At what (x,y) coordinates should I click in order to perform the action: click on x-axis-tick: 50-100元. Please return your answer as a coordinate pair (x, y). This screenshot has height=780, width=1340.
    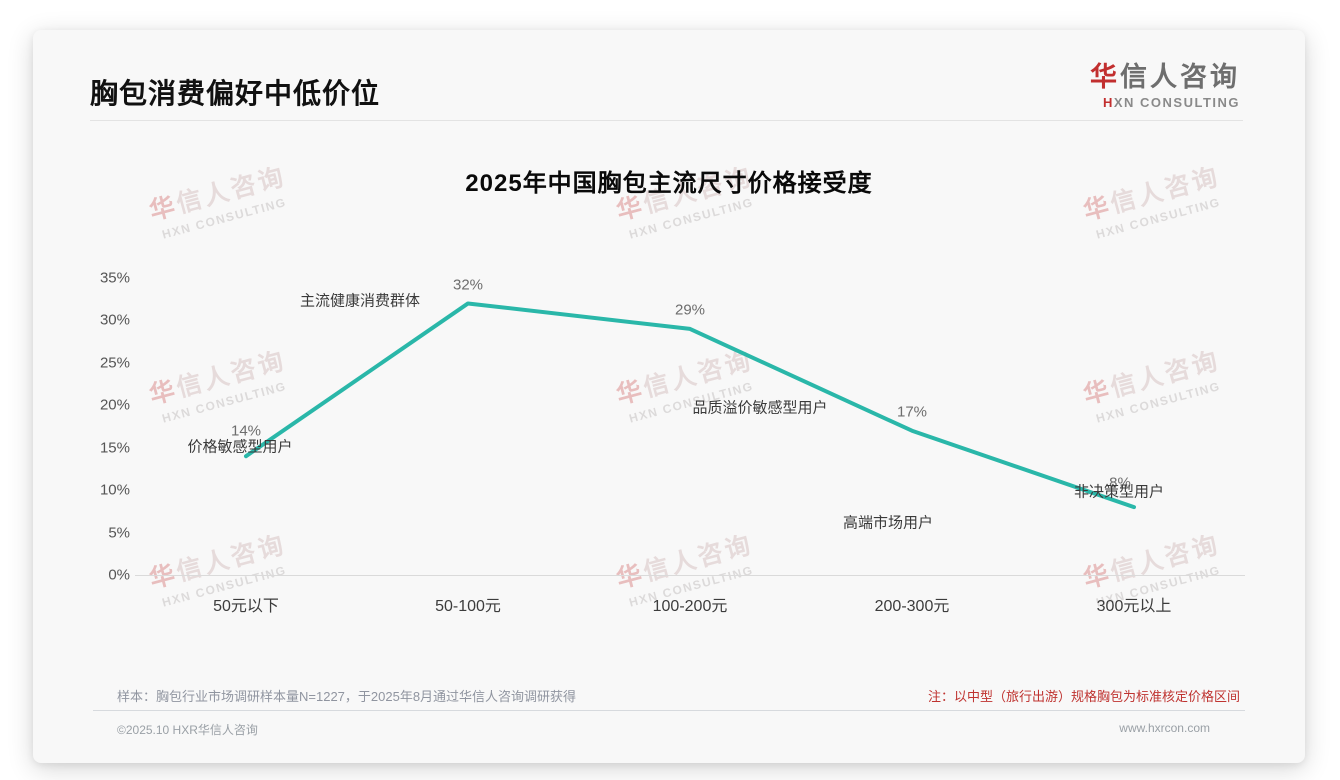
    Looking at the image, I should click on (468, 606).